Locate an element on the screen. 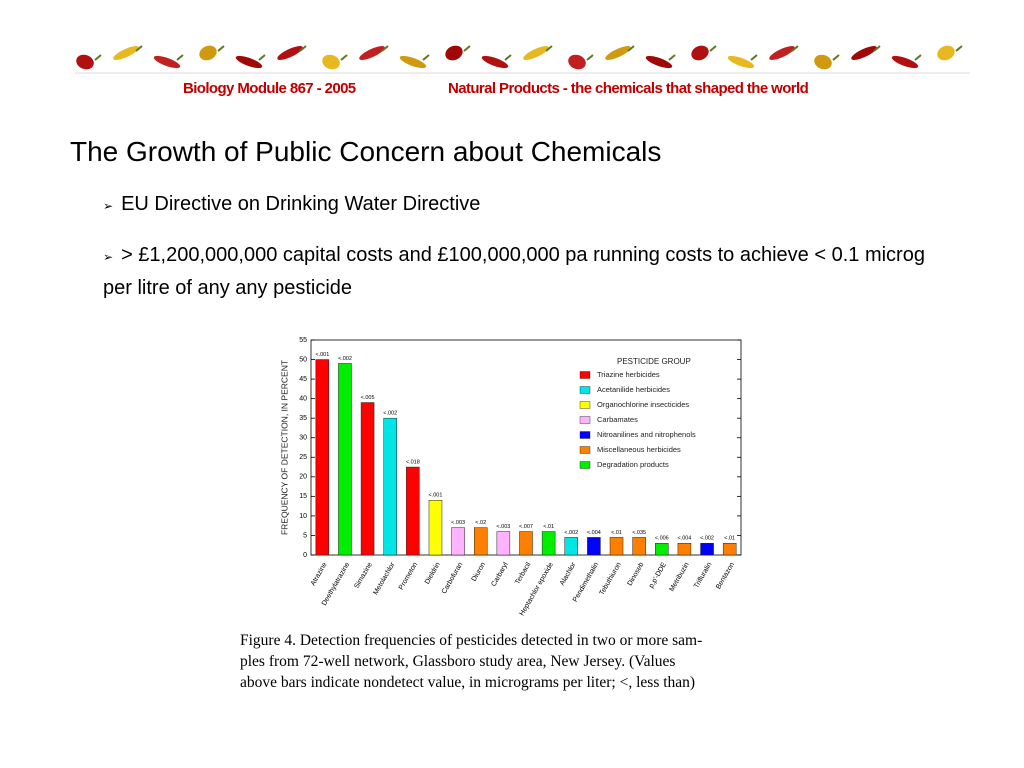 This screenshot has height=768, width=1024. y-tick-label: 30 is located at coordinates (303, 438).